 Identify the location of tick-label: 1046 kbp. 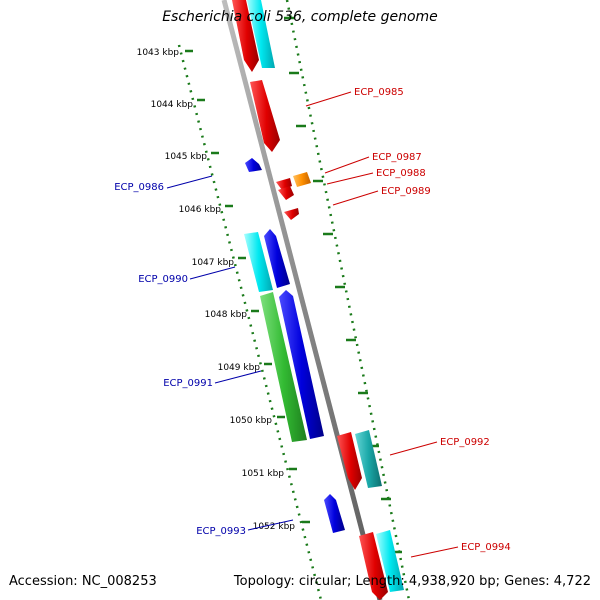
(200, 210).